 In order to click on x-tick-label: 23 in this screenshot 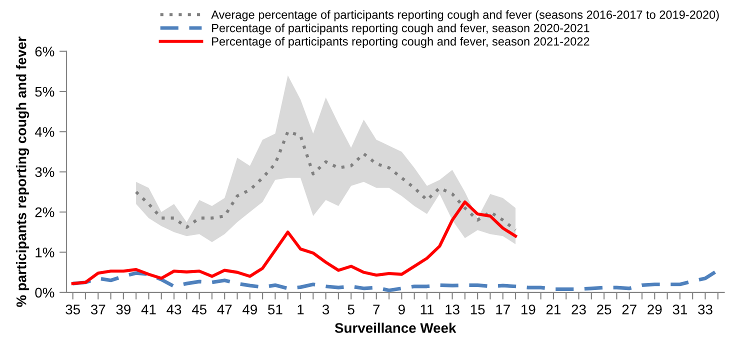, I will do `click(579, 309)`.